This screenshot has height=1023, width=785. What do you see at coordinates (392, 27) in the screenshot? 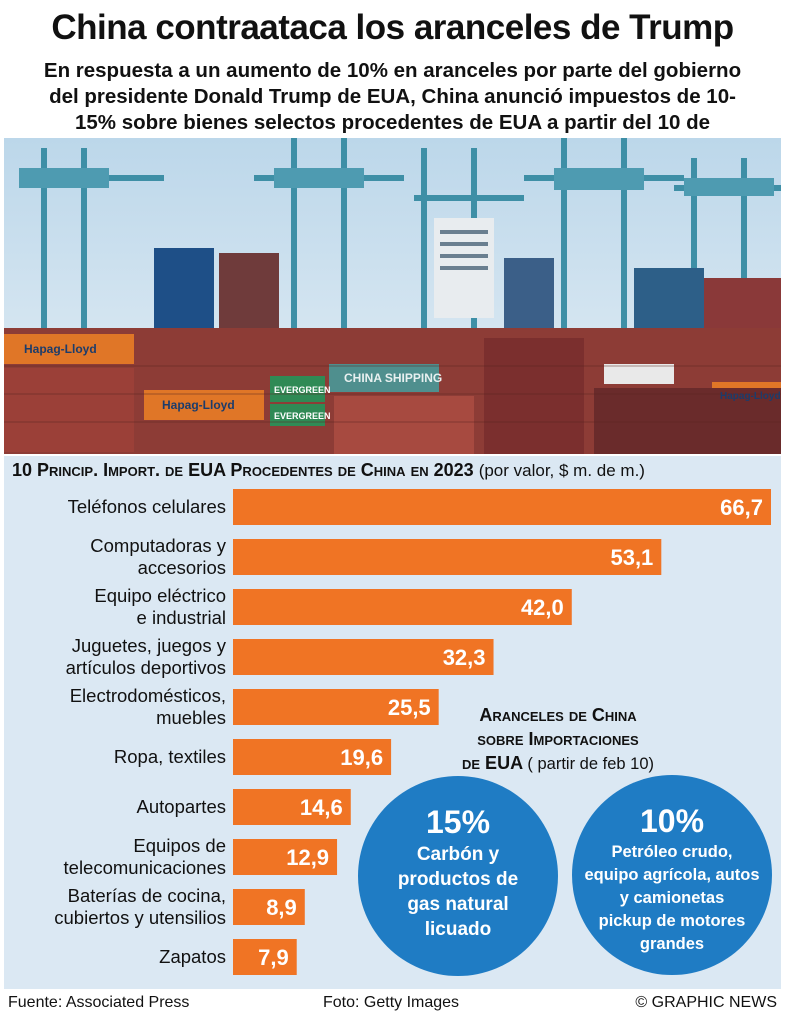
I see `page-title: China contraataca los aranceles de Trump` at bounding box center [392, 27].